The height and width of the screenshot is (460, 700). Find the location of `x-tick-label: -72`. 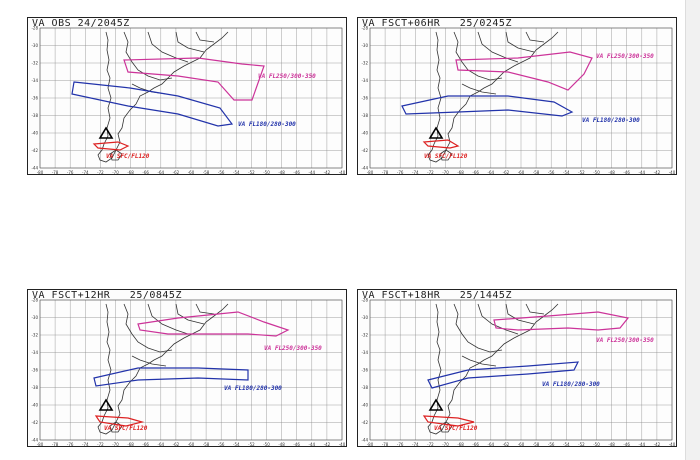

x-tick-label: -72 is located at coordinates (430, 172).